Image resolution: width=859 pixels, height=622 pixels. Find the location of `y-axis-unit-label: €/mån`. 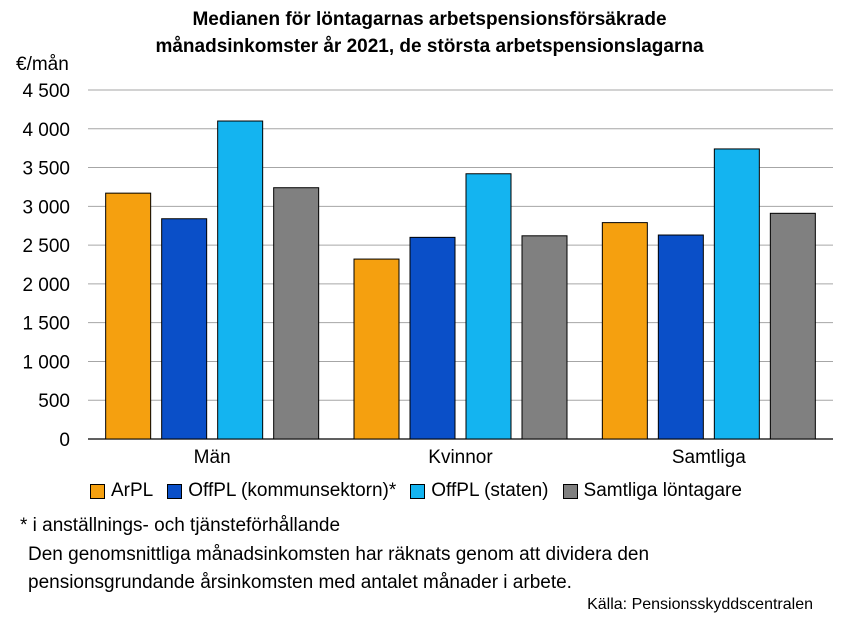

y-axis-unit-label: €/mån is located at coordinates (42, 64).